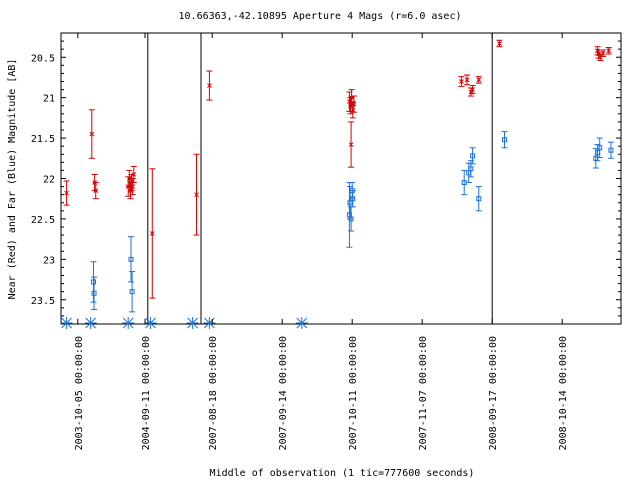 Image resolution: width=640 pixels, height=480 pixels. I want to click on y-tick-label: 23.5, so click(43, 301).